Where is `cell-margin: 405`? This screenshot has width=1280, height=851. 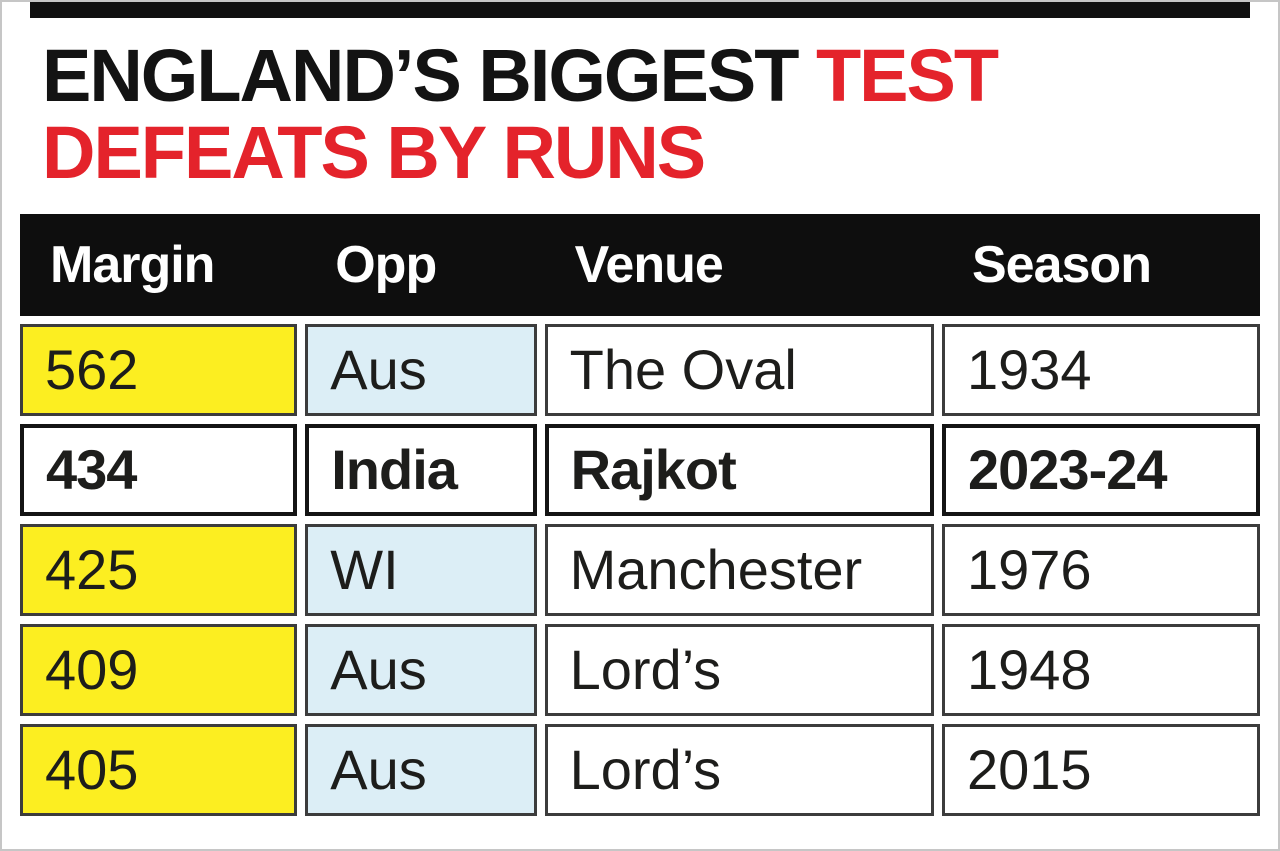 cell-margin: 405 is located at coordinates (159, 769).